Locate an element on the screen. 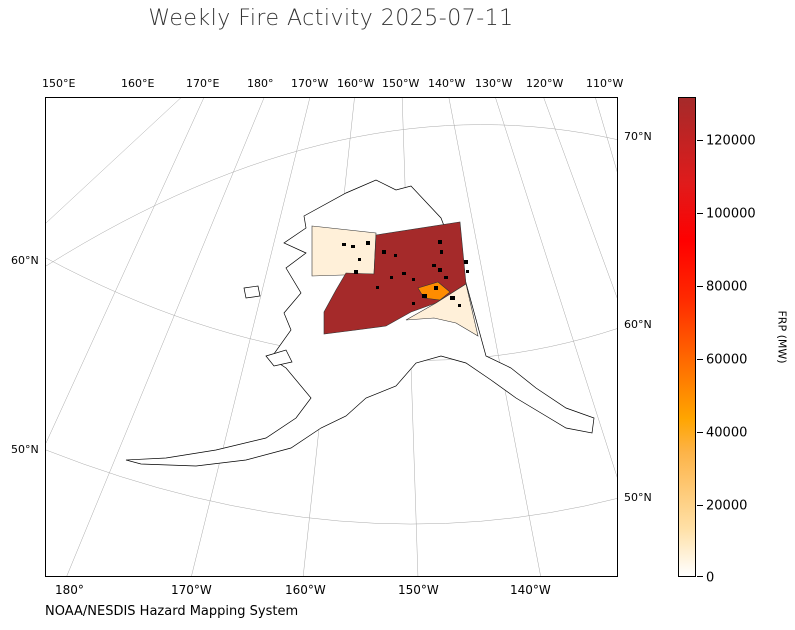  colorbar-label-20000: 20000 is located at coordinates (727, 506).